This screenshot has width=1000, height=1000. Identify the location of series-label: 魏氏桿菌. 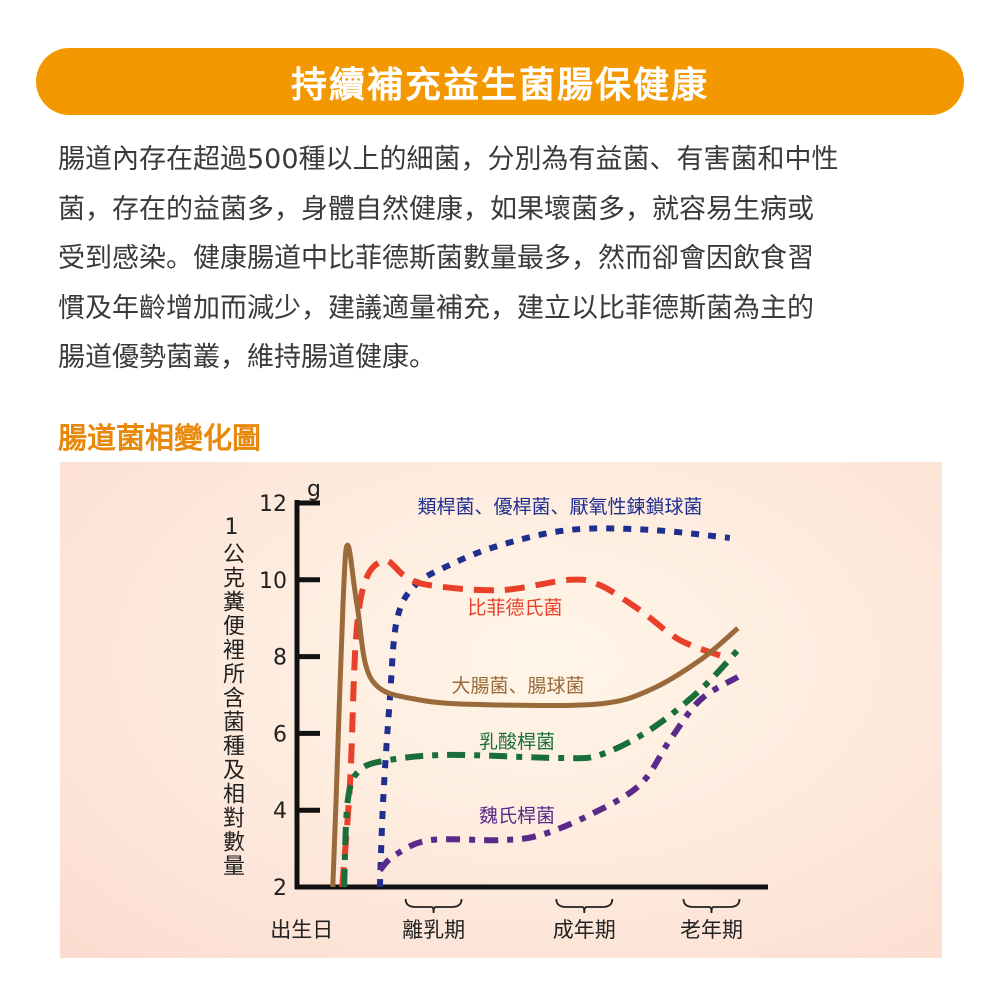
(517, 816).